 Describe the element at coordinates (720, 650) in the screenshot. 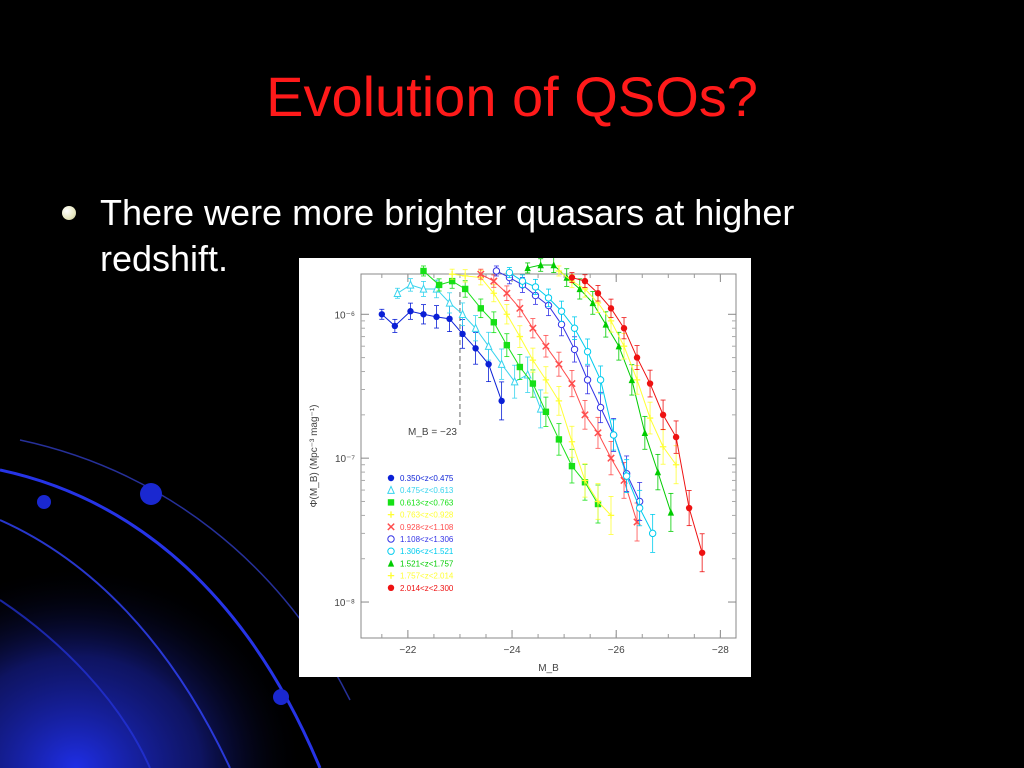

I see `x-tick-label: −28` at that location.